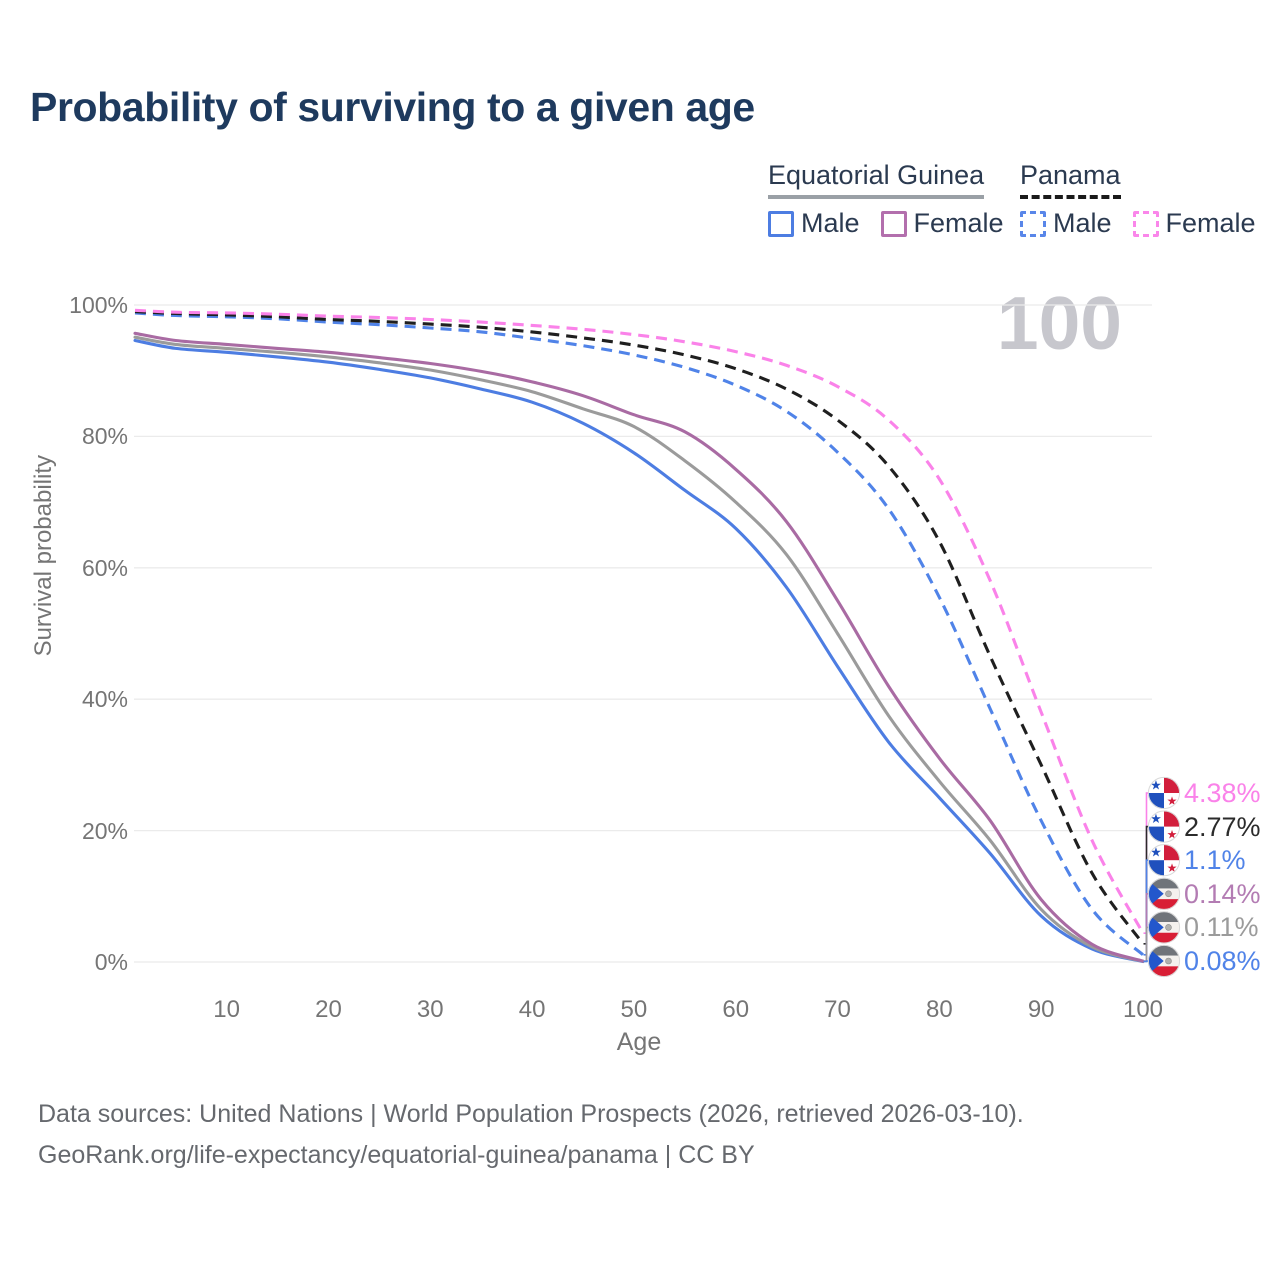  Describe the element at coordinates (1222, 893) in the screenshot. I see `end-label-equatorial-guinea-female: 0.14%` at that location.